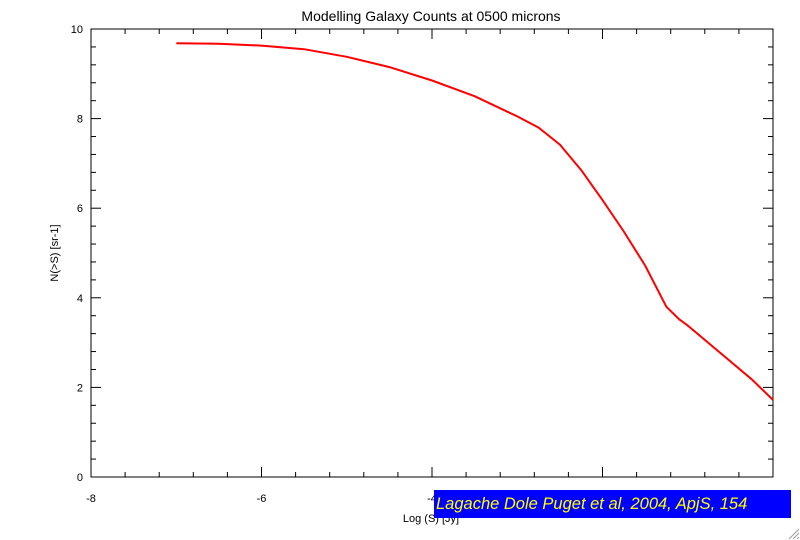 This screenshot has width=800, height=540. Describe the element at coordinates (80, 209) in the screenshot. I see `y-tick-label: 6` at that location.